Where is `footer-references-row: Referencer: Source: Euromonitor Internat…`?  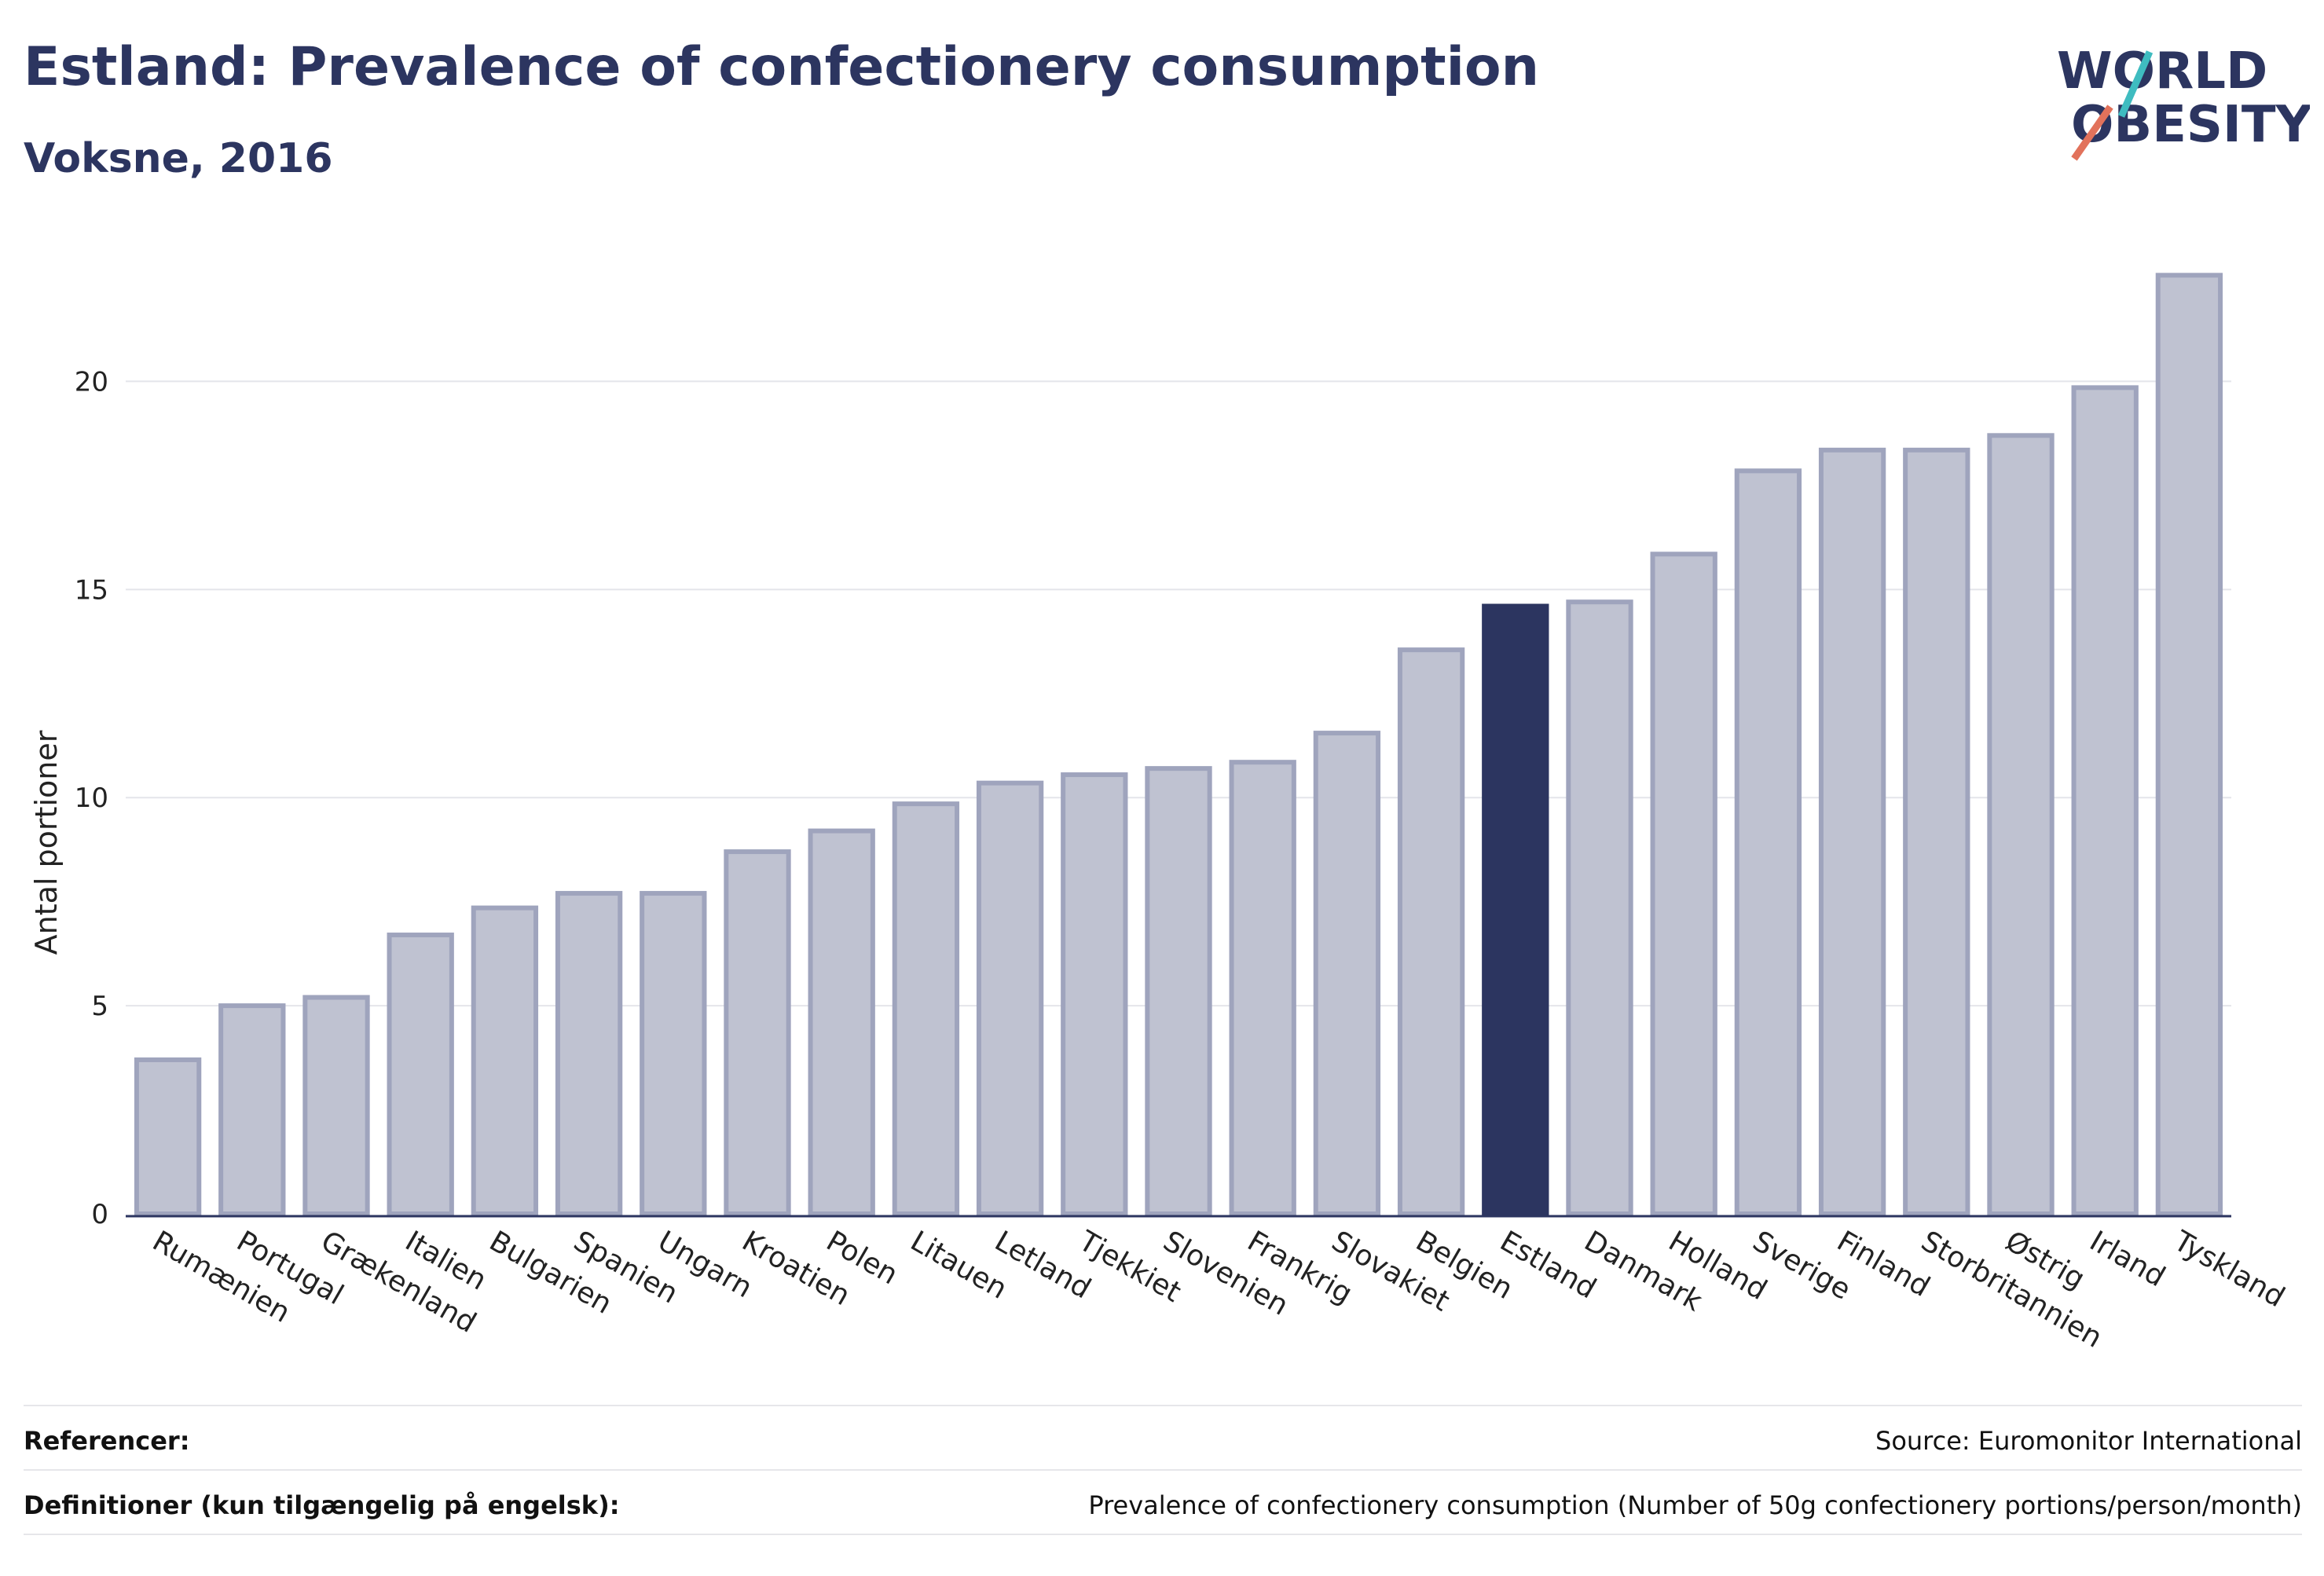
footer-references-row: Referencer: Source: Euromonitor Internat… is located at coordinates (1163, 1440).